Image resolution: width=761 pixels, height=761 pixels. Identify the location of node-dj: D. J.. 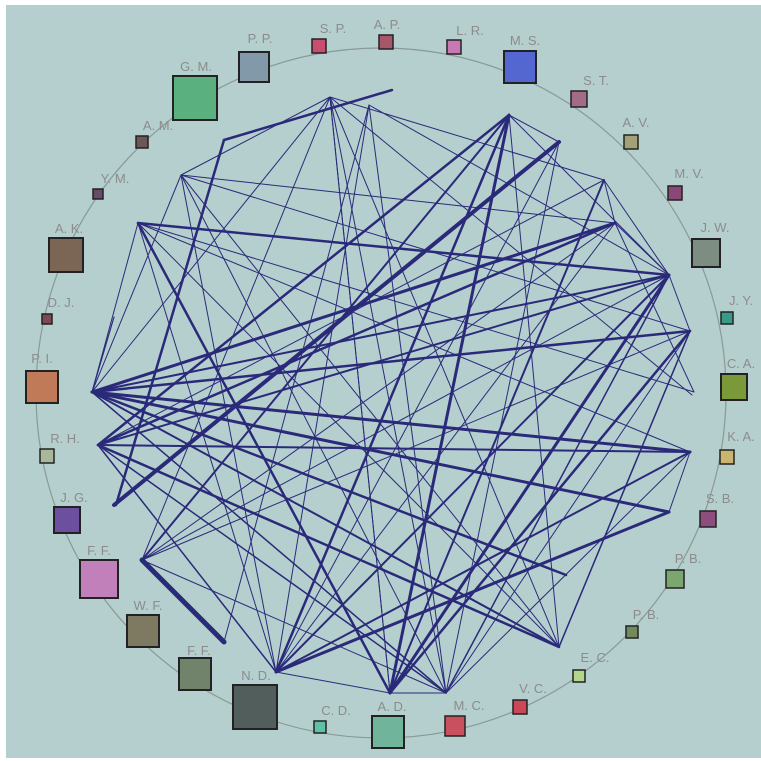
(58, 310).